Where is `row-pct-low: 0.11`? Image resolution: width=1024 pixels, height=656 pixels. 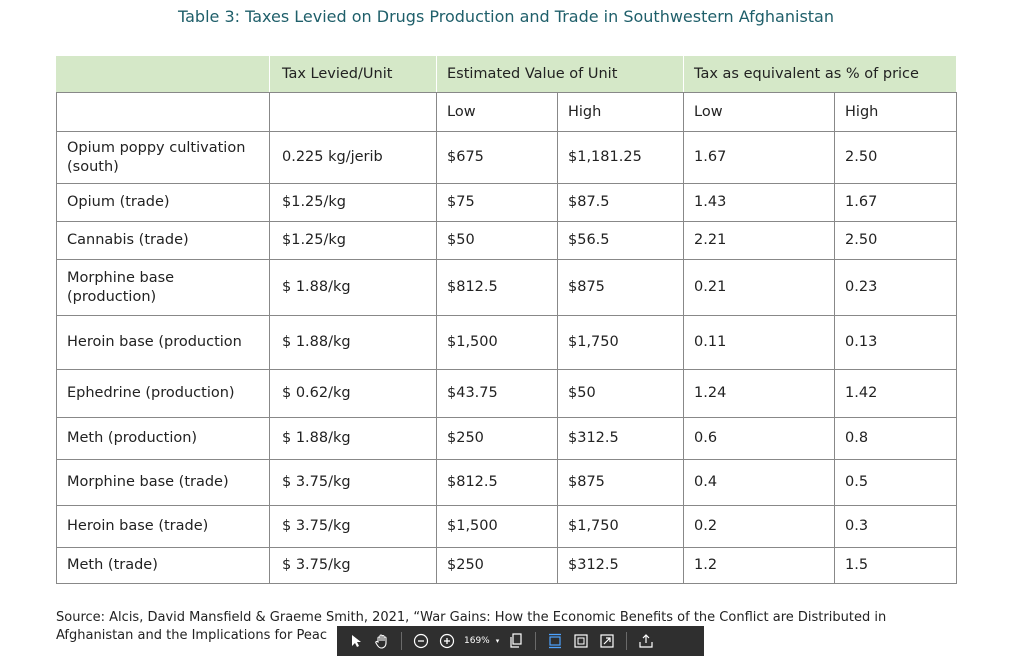
row-pct-low: 0.11 is located at coordinates (759, 342).